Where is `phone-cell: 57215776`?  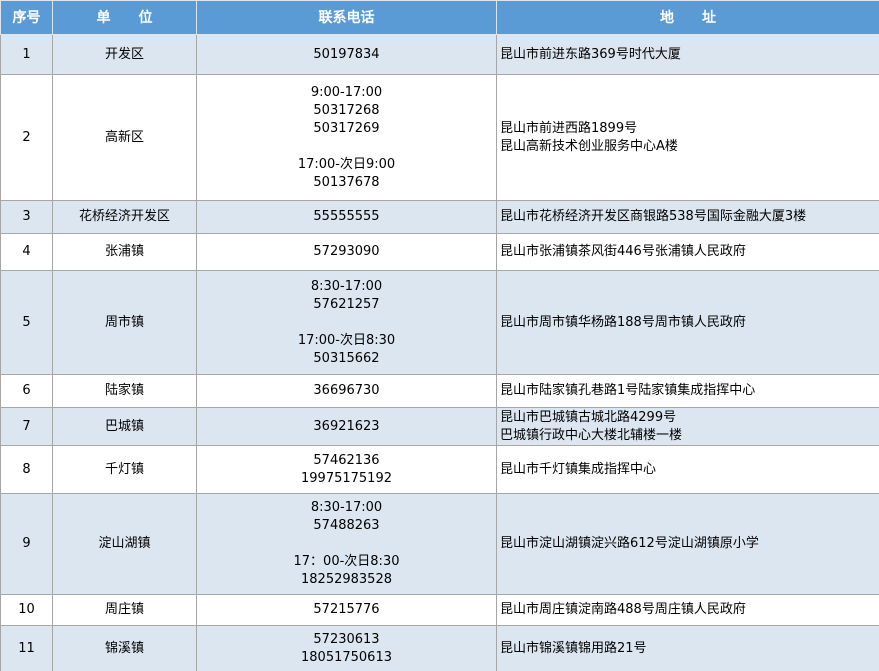 phone-cell: 57215776 is located at coordinates (346, 610).